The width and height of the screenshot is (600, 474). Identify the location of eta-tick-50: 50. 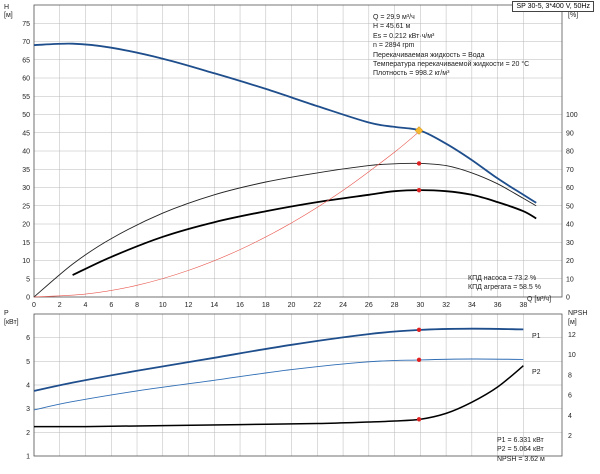
(570, 206).